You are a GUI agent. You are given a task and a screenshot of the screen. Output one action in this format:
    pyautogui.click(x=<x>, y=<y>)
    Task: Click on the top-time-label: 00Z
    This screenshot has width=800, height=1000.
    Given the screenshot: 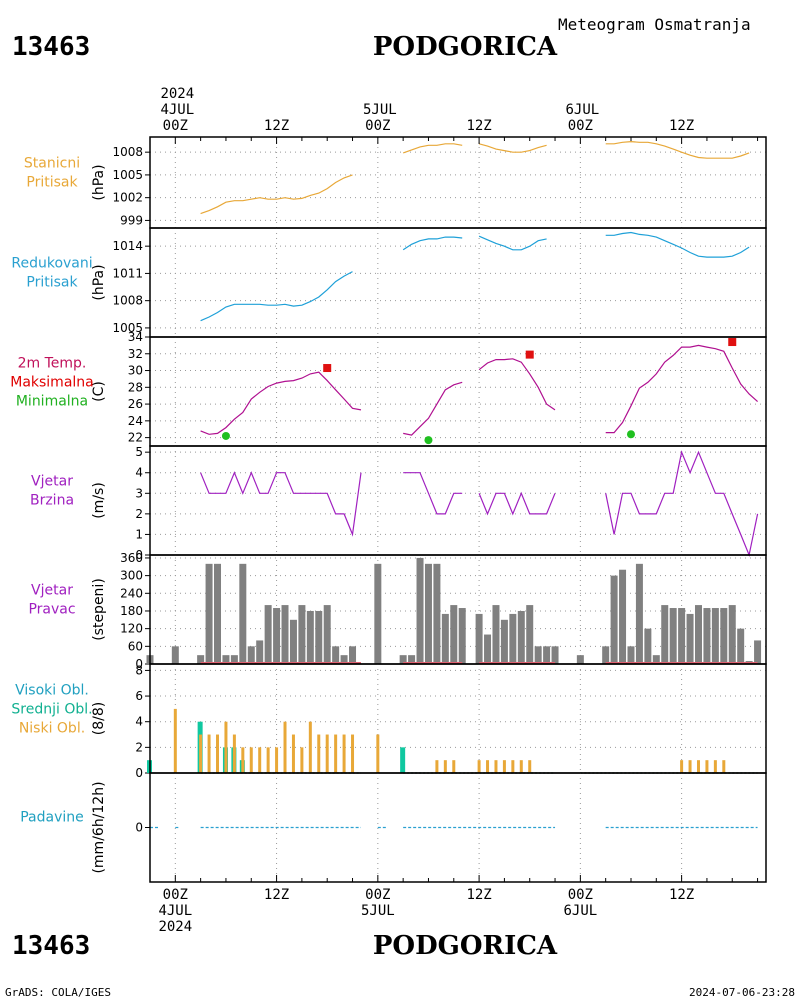 What is the action you would take?
    pyautogui.click(x=580, y=126)
    